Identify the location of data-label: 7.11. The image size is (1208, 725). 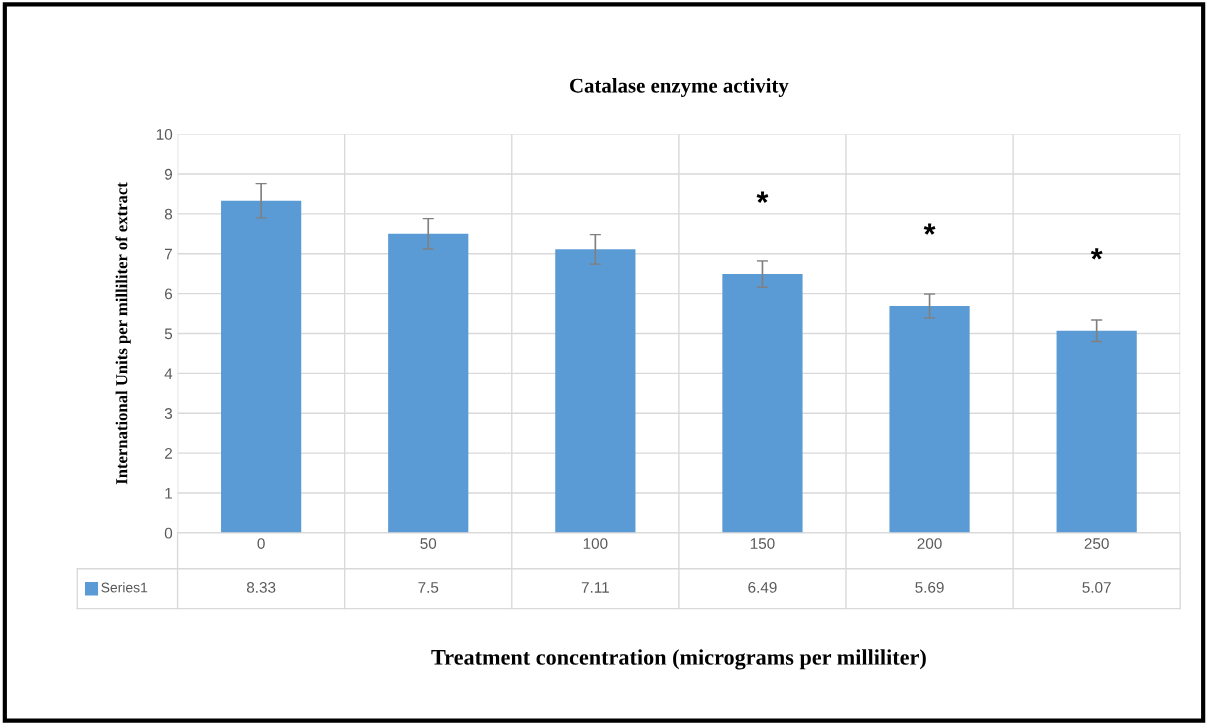
(595, 587).